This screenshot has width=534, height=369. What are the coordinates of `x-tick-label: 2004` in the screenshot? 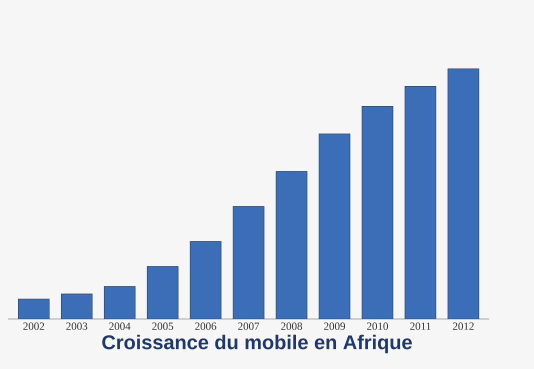 It's located at (119, 326).